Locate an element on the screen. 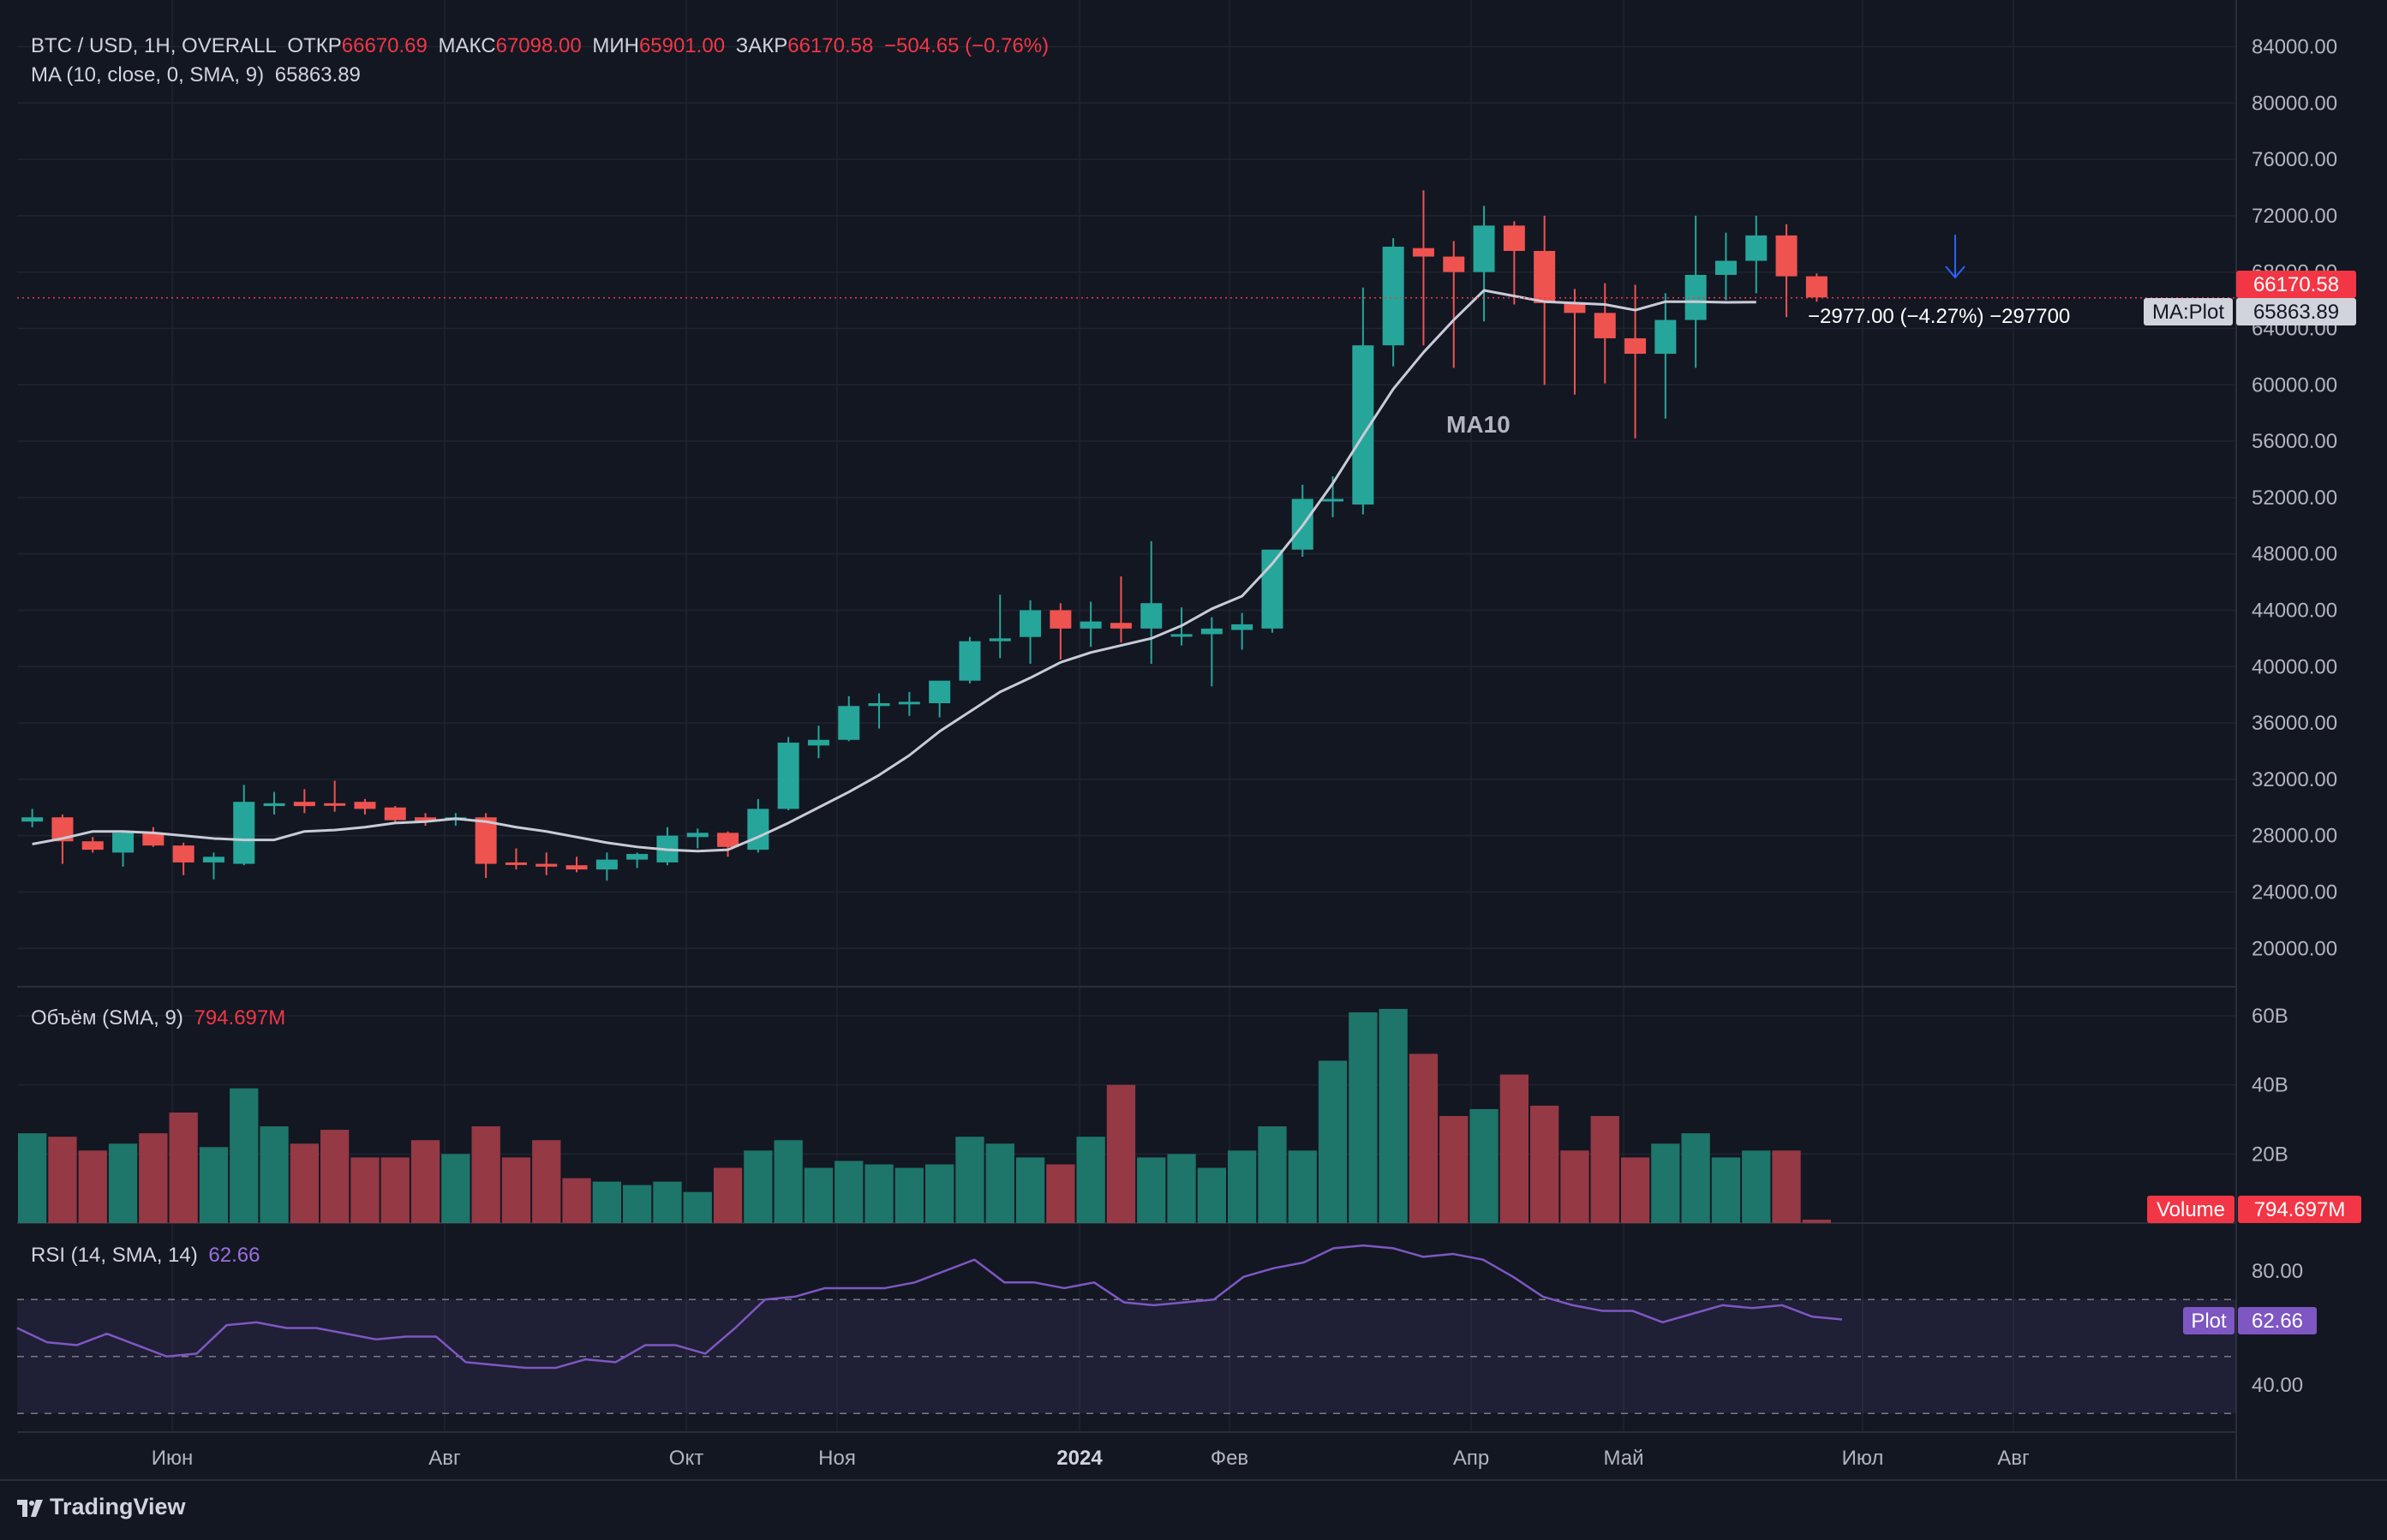  time-label-7: Май is located at coordinates (1623, 1458).